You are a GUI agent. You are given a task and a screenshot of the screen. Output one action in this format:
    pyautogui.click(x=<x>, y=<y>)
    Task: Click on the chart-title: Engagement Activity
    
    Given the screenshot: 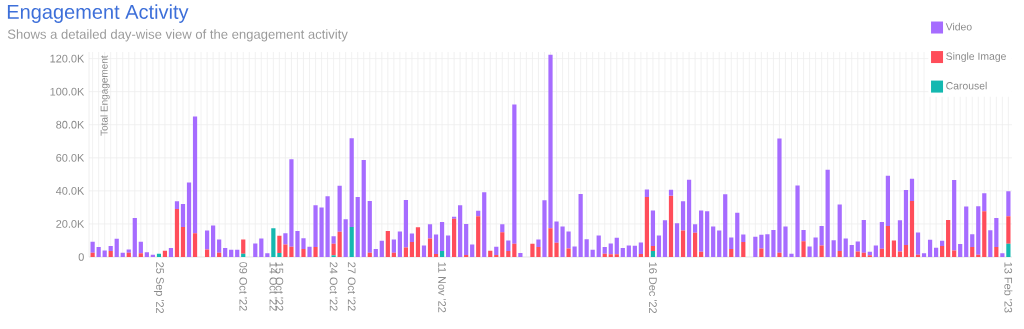 What is the action you would take?
    pyautogui.click(x=98, y=13)
    